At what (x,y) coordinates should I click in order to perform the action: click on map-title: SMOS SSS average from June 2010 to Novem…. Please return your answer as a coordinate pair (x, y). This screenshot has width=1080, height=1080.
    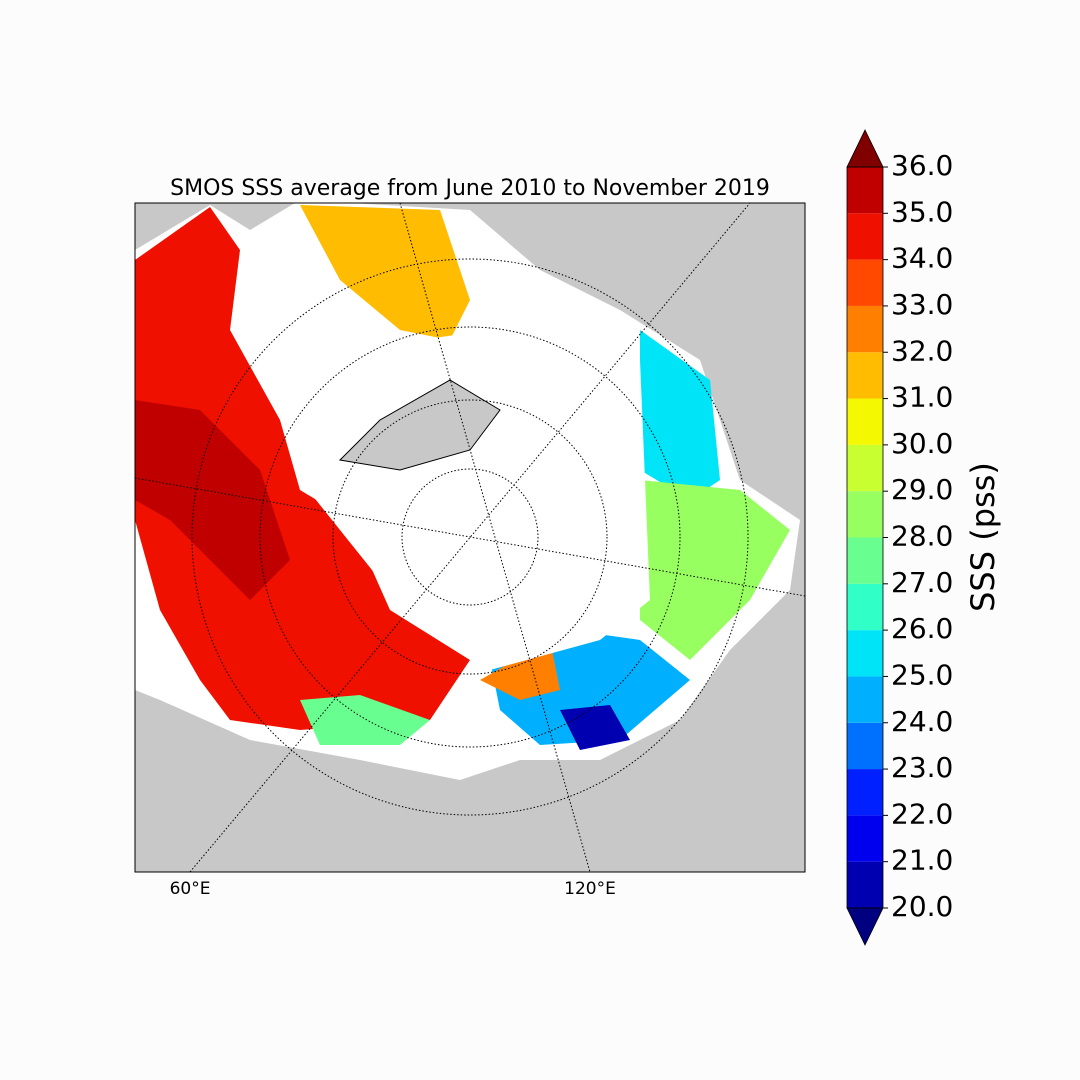
    Looking at the image, I should click on (470, 188).